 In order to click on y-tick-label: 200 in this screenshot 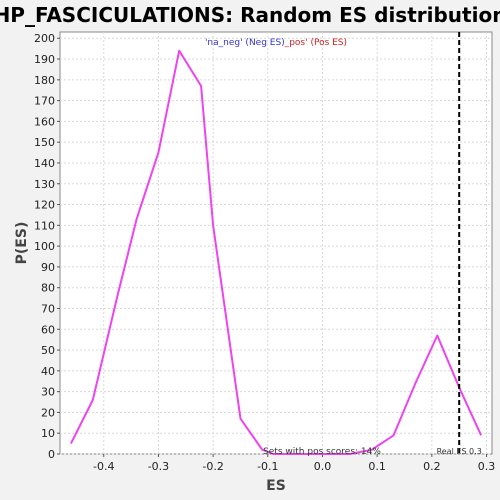, I will do `click(44, 38)`.